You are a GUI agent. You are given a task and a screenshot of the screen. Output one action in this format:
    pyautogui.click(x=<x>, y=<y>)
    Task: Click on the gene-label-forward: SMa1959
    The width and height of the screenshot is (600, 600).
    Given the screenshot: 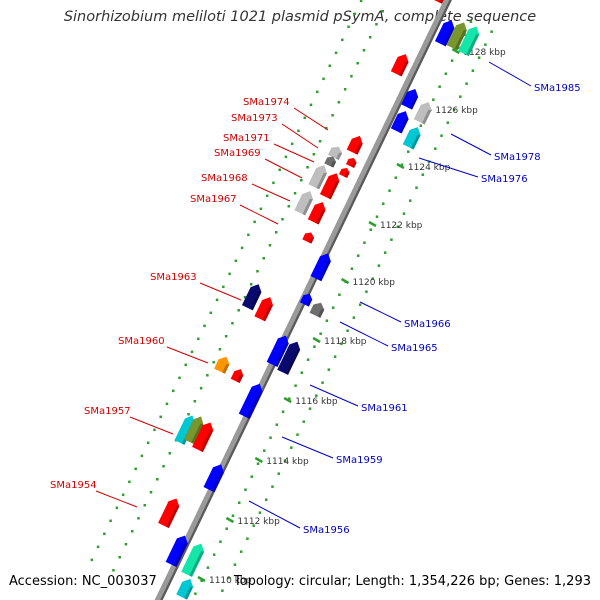 What is the action you would take?
    pyautogui.click(x=359, y=460)
    